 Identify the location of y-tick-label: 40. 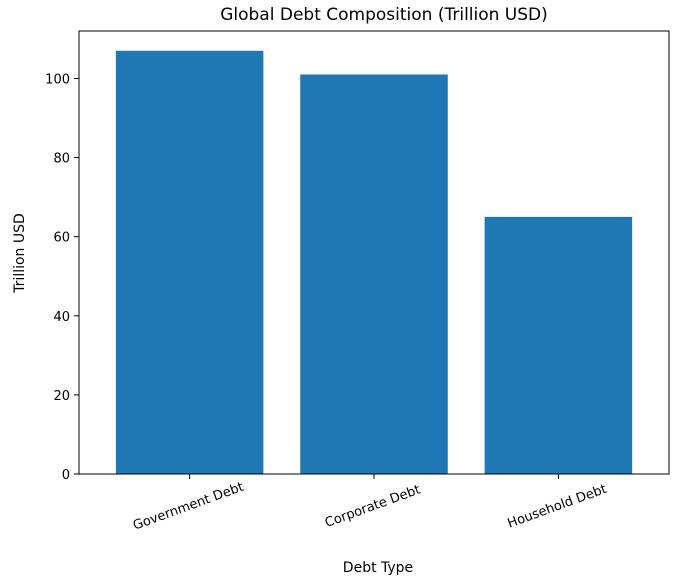
(61, 317).